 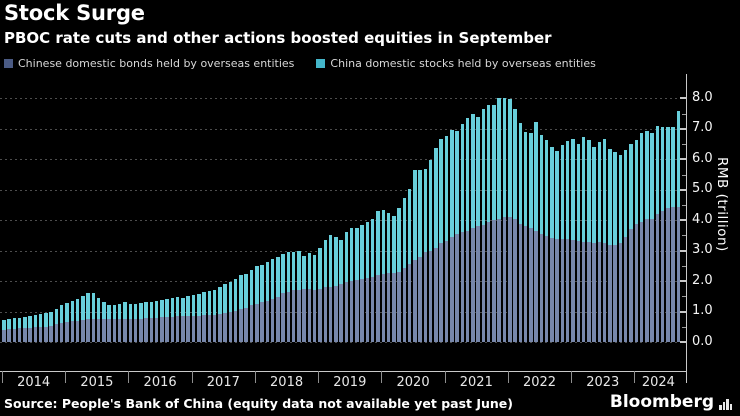 I want to click on y-tick-label: 1.0, so click(x=702, y=311).